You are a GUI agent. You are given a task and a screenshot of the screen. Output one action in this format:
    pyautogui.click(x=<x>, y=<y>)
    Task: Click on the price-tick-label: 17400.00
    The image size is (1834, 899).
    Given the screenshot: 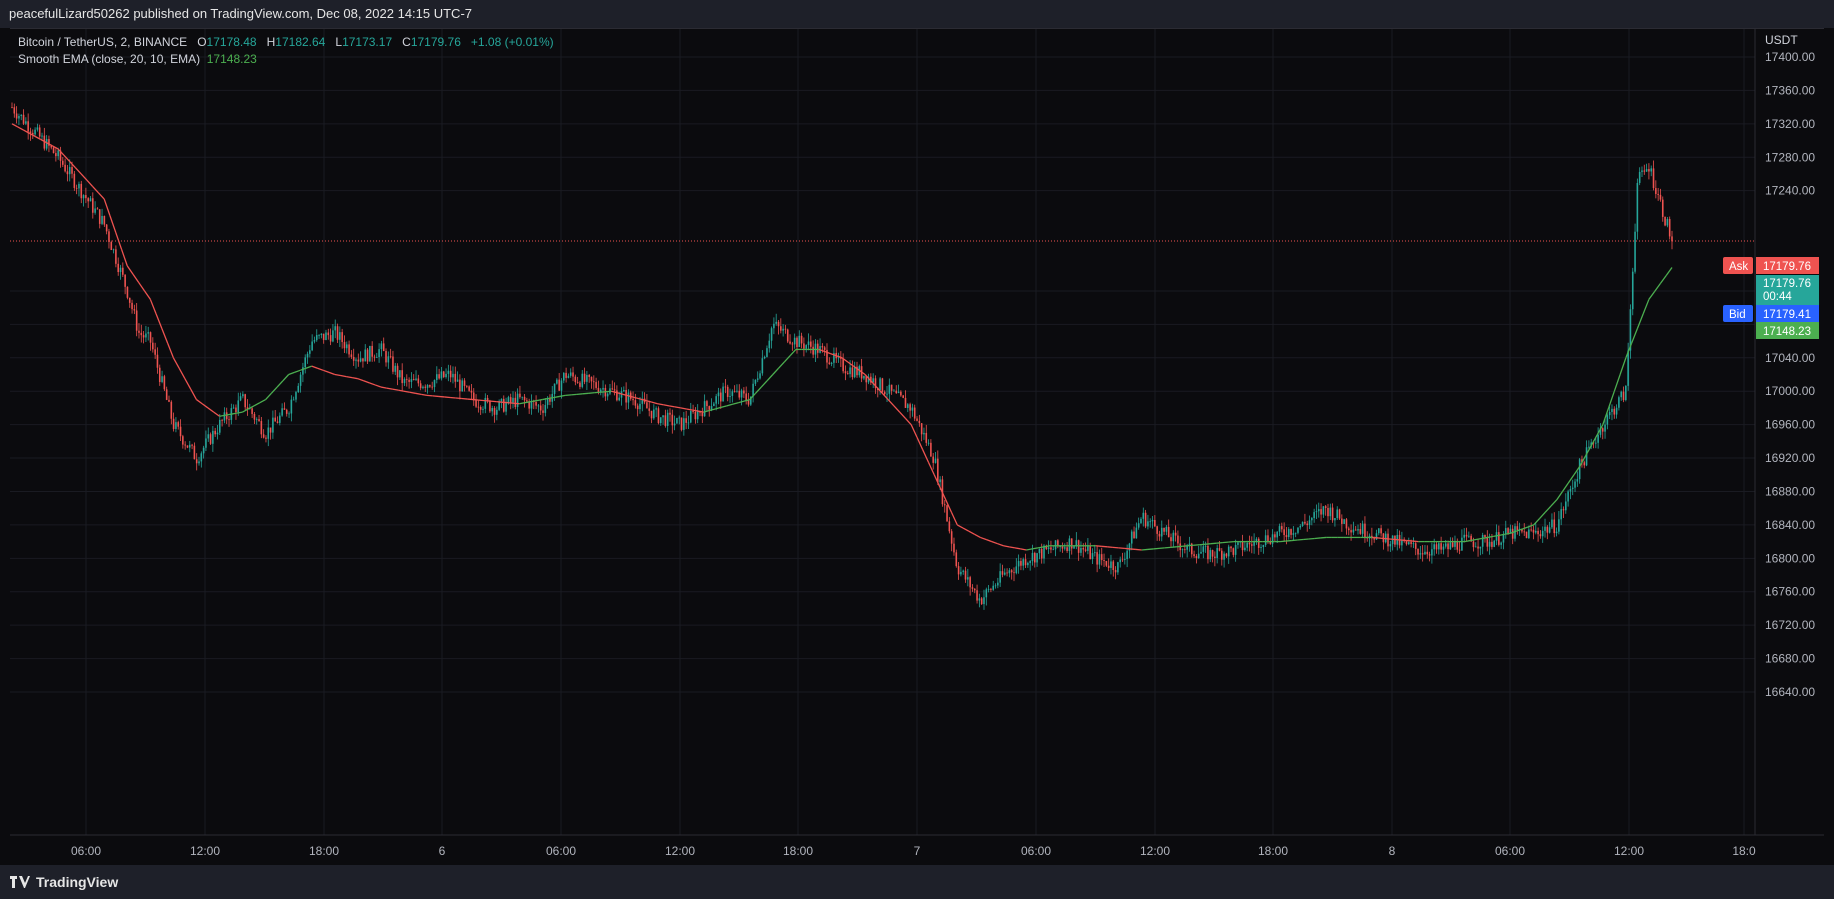 What is the action you would take?
    pyautogui.click(x=1790, y=57)
    